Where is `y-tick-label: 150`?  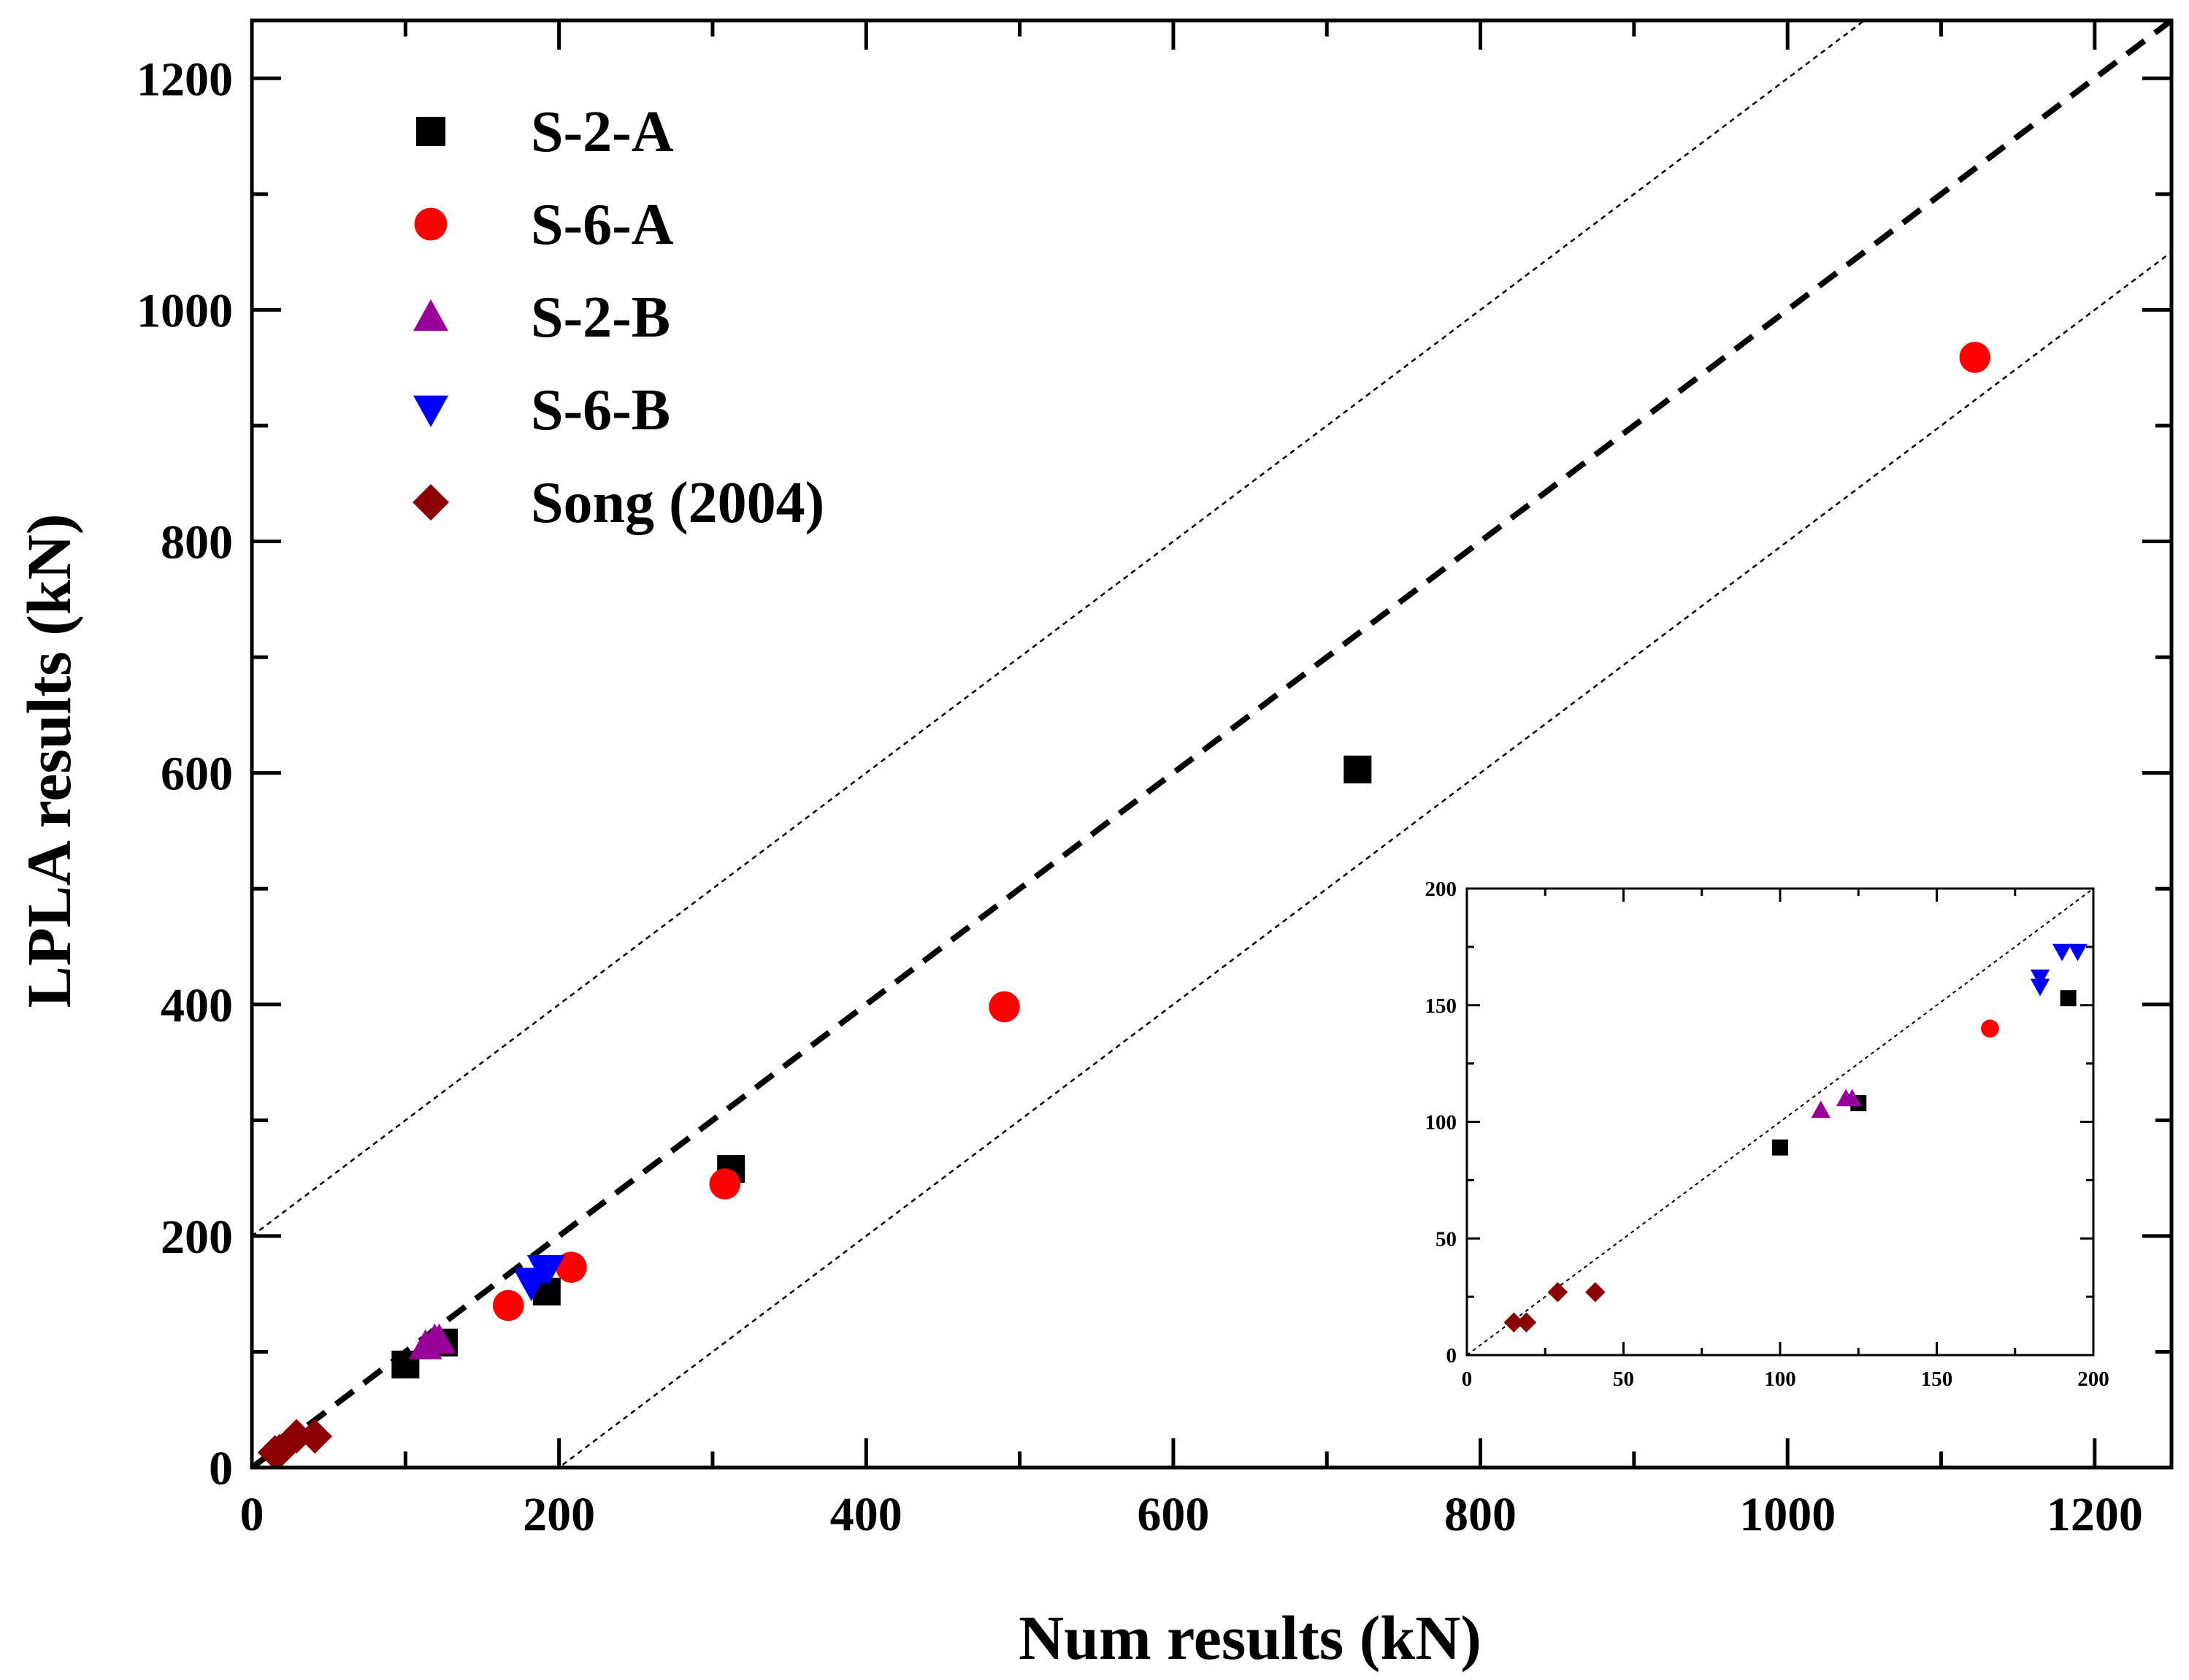 y-tick-label: 150 is located at coordinates (1441, 1006).